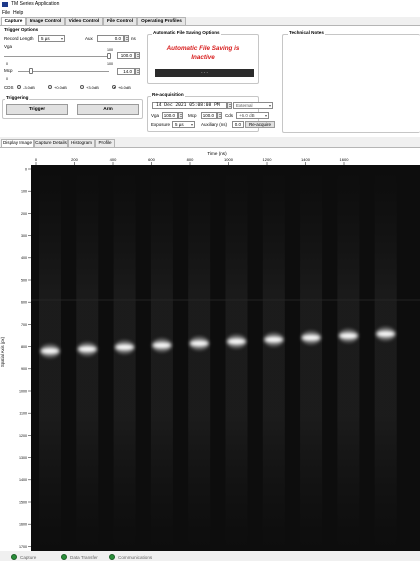  What do you see at coordinates (6, 13) in the screenshot?
I see `menu-file: File` at bounding box center [6, 13].